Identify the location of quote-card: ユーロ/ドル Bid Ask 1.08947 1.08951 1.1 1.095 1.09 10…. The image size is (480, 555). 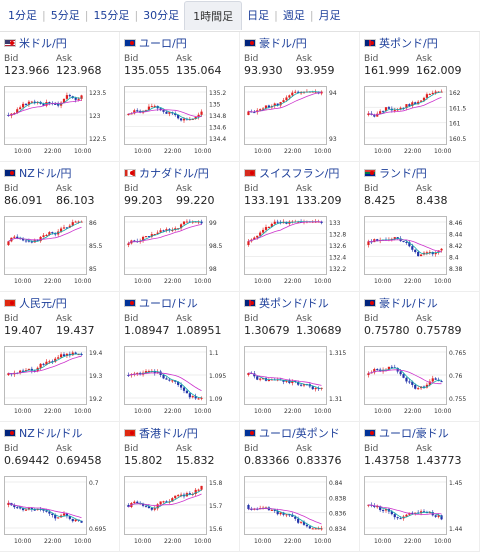
(180, 357).